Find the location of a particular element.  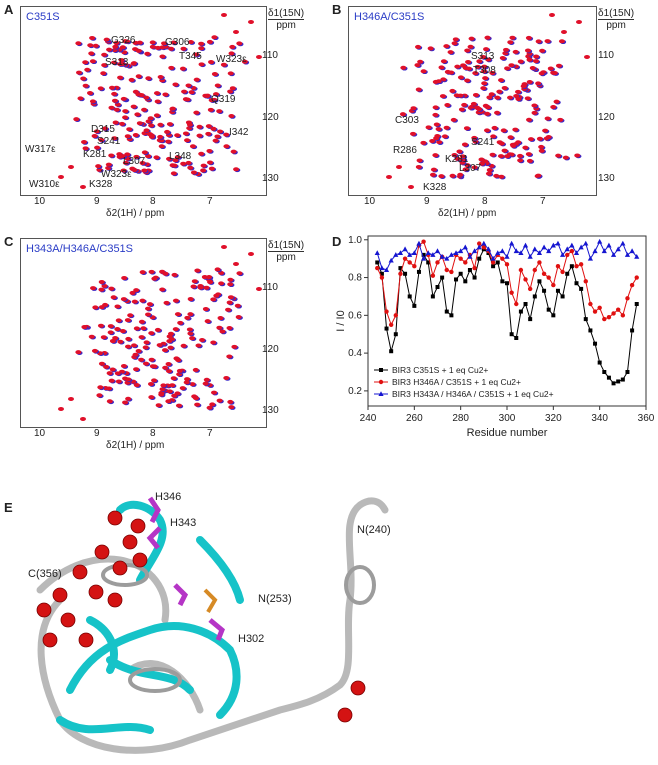

y-tick-label: 0.4 is located at coordinates (355, 353).